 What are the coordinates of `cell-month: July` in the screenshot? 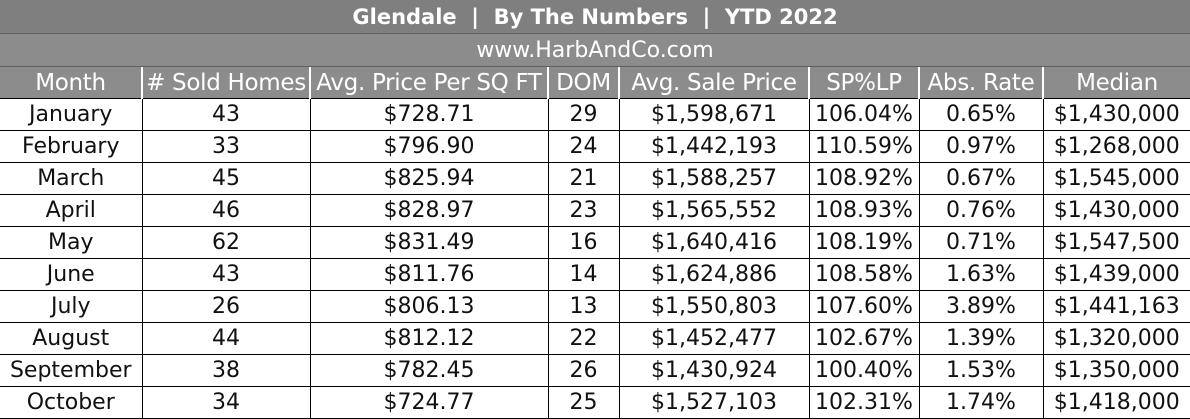 It's located at (71, 306).